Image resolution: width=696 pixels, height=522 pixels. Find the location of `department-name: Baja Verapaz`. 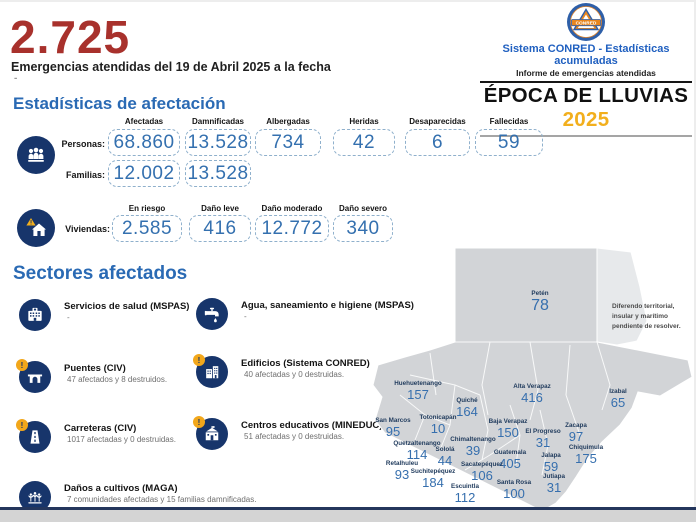

department-name: Baja Verapaz is located at coordinates (508, 421).